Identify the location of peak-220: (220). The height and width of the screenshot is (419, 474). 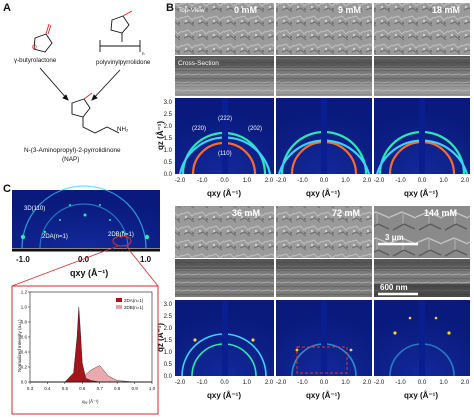
(199, 129).